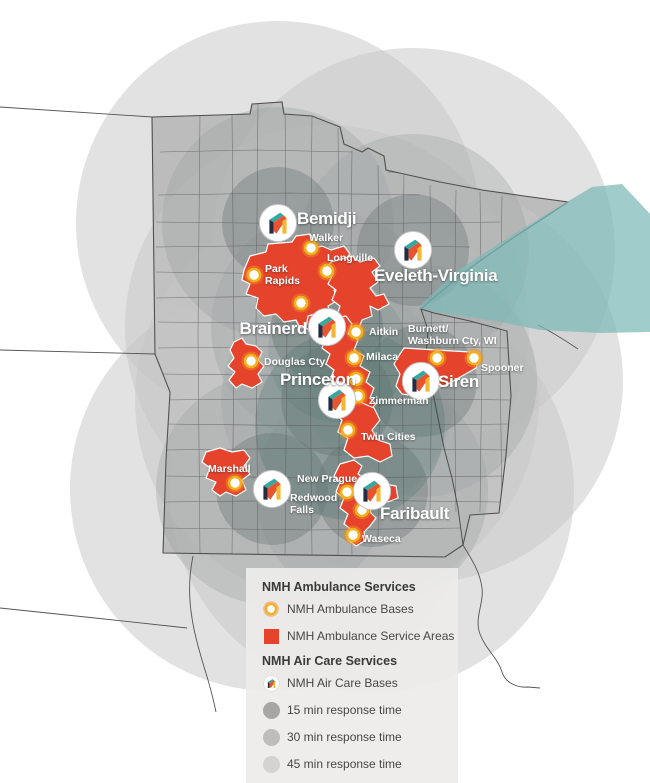 The image size is (650, 783). I want to click on map-label-faribault: Faribault, so click(415, 513).